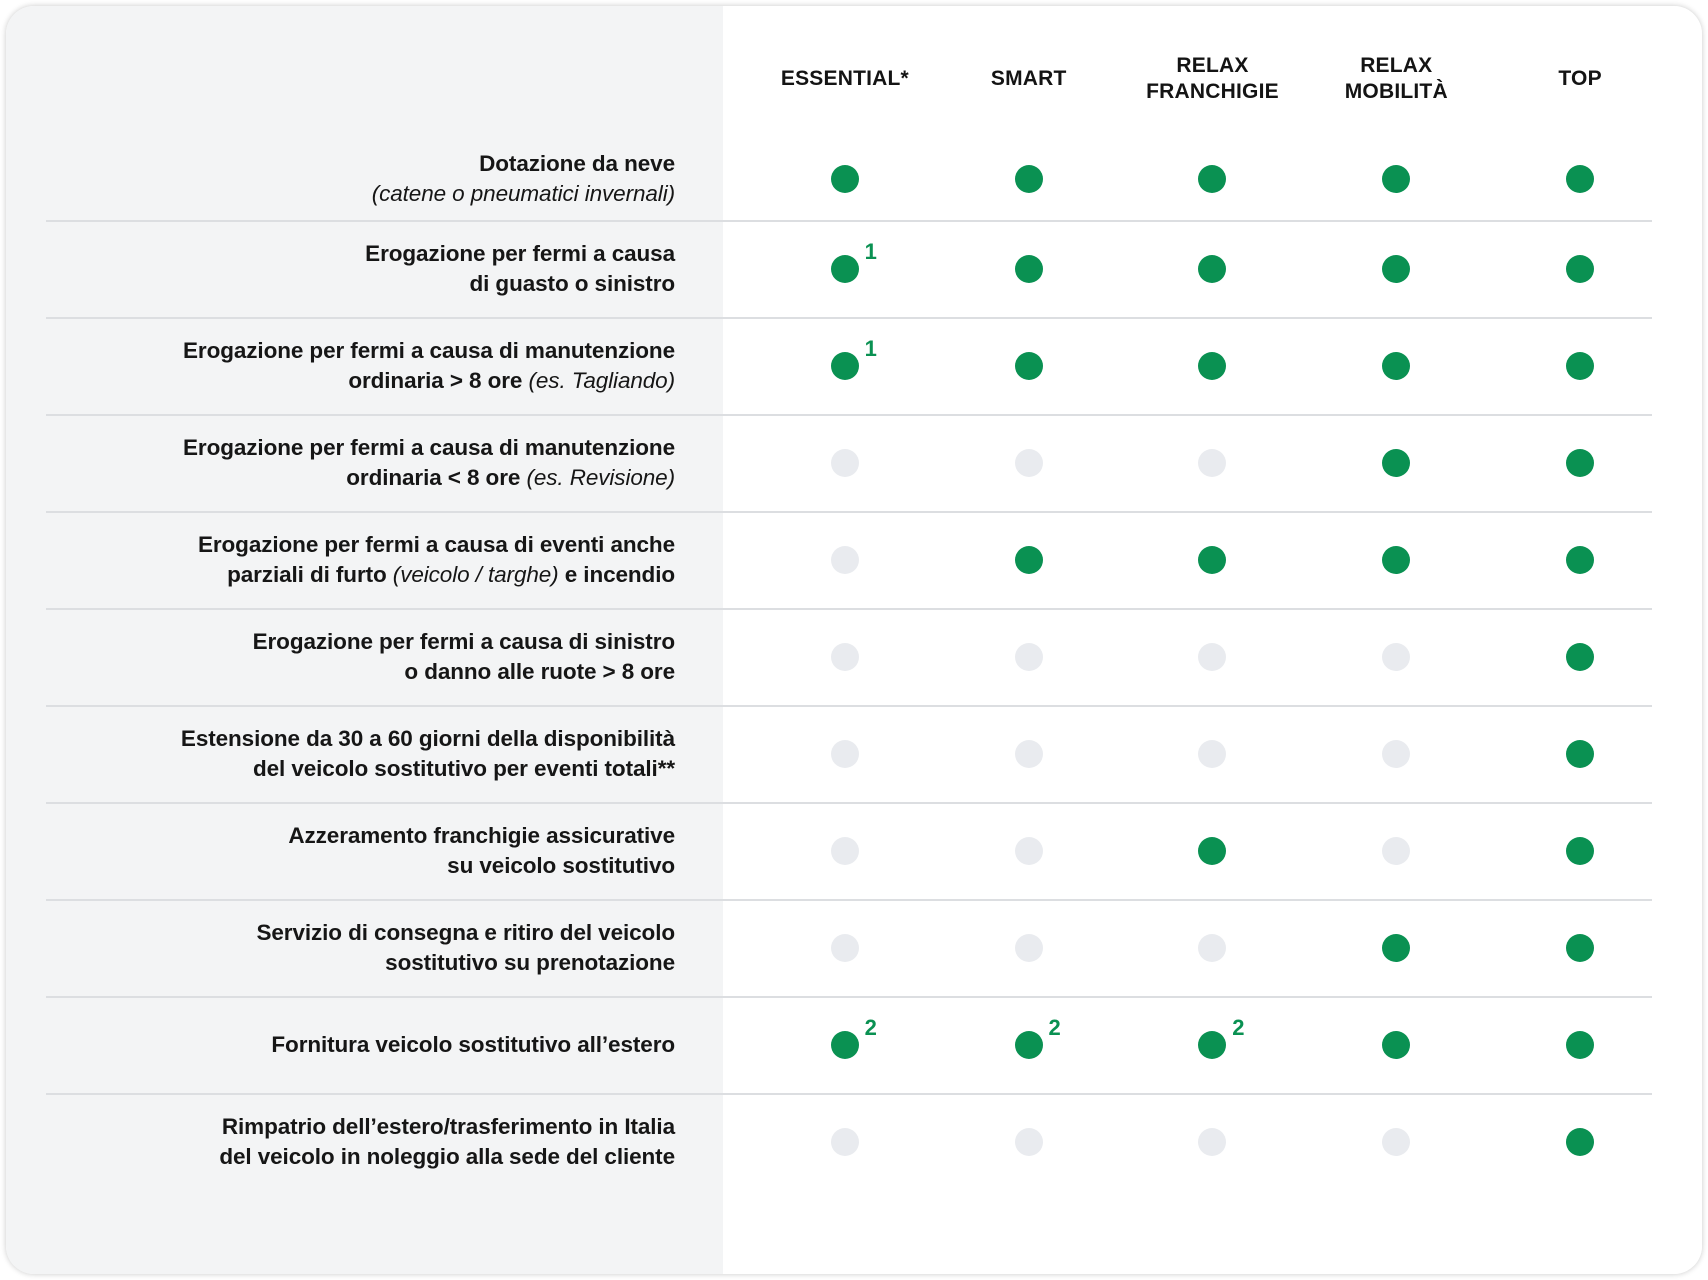 The height and width of the screenshot is (1280, 1708). What do you see at coordinates (310, 574) in the screenshot?
I see `feature-label-segment: parziali di furto` at bounding box center [310, 574].